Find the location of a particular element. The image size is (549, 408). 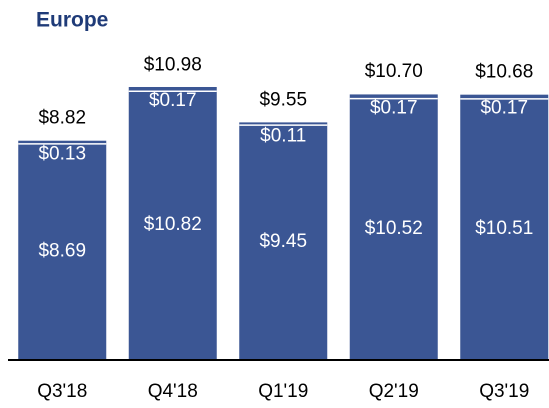

total-label: $10.68 is located at coordinates (504, 72).